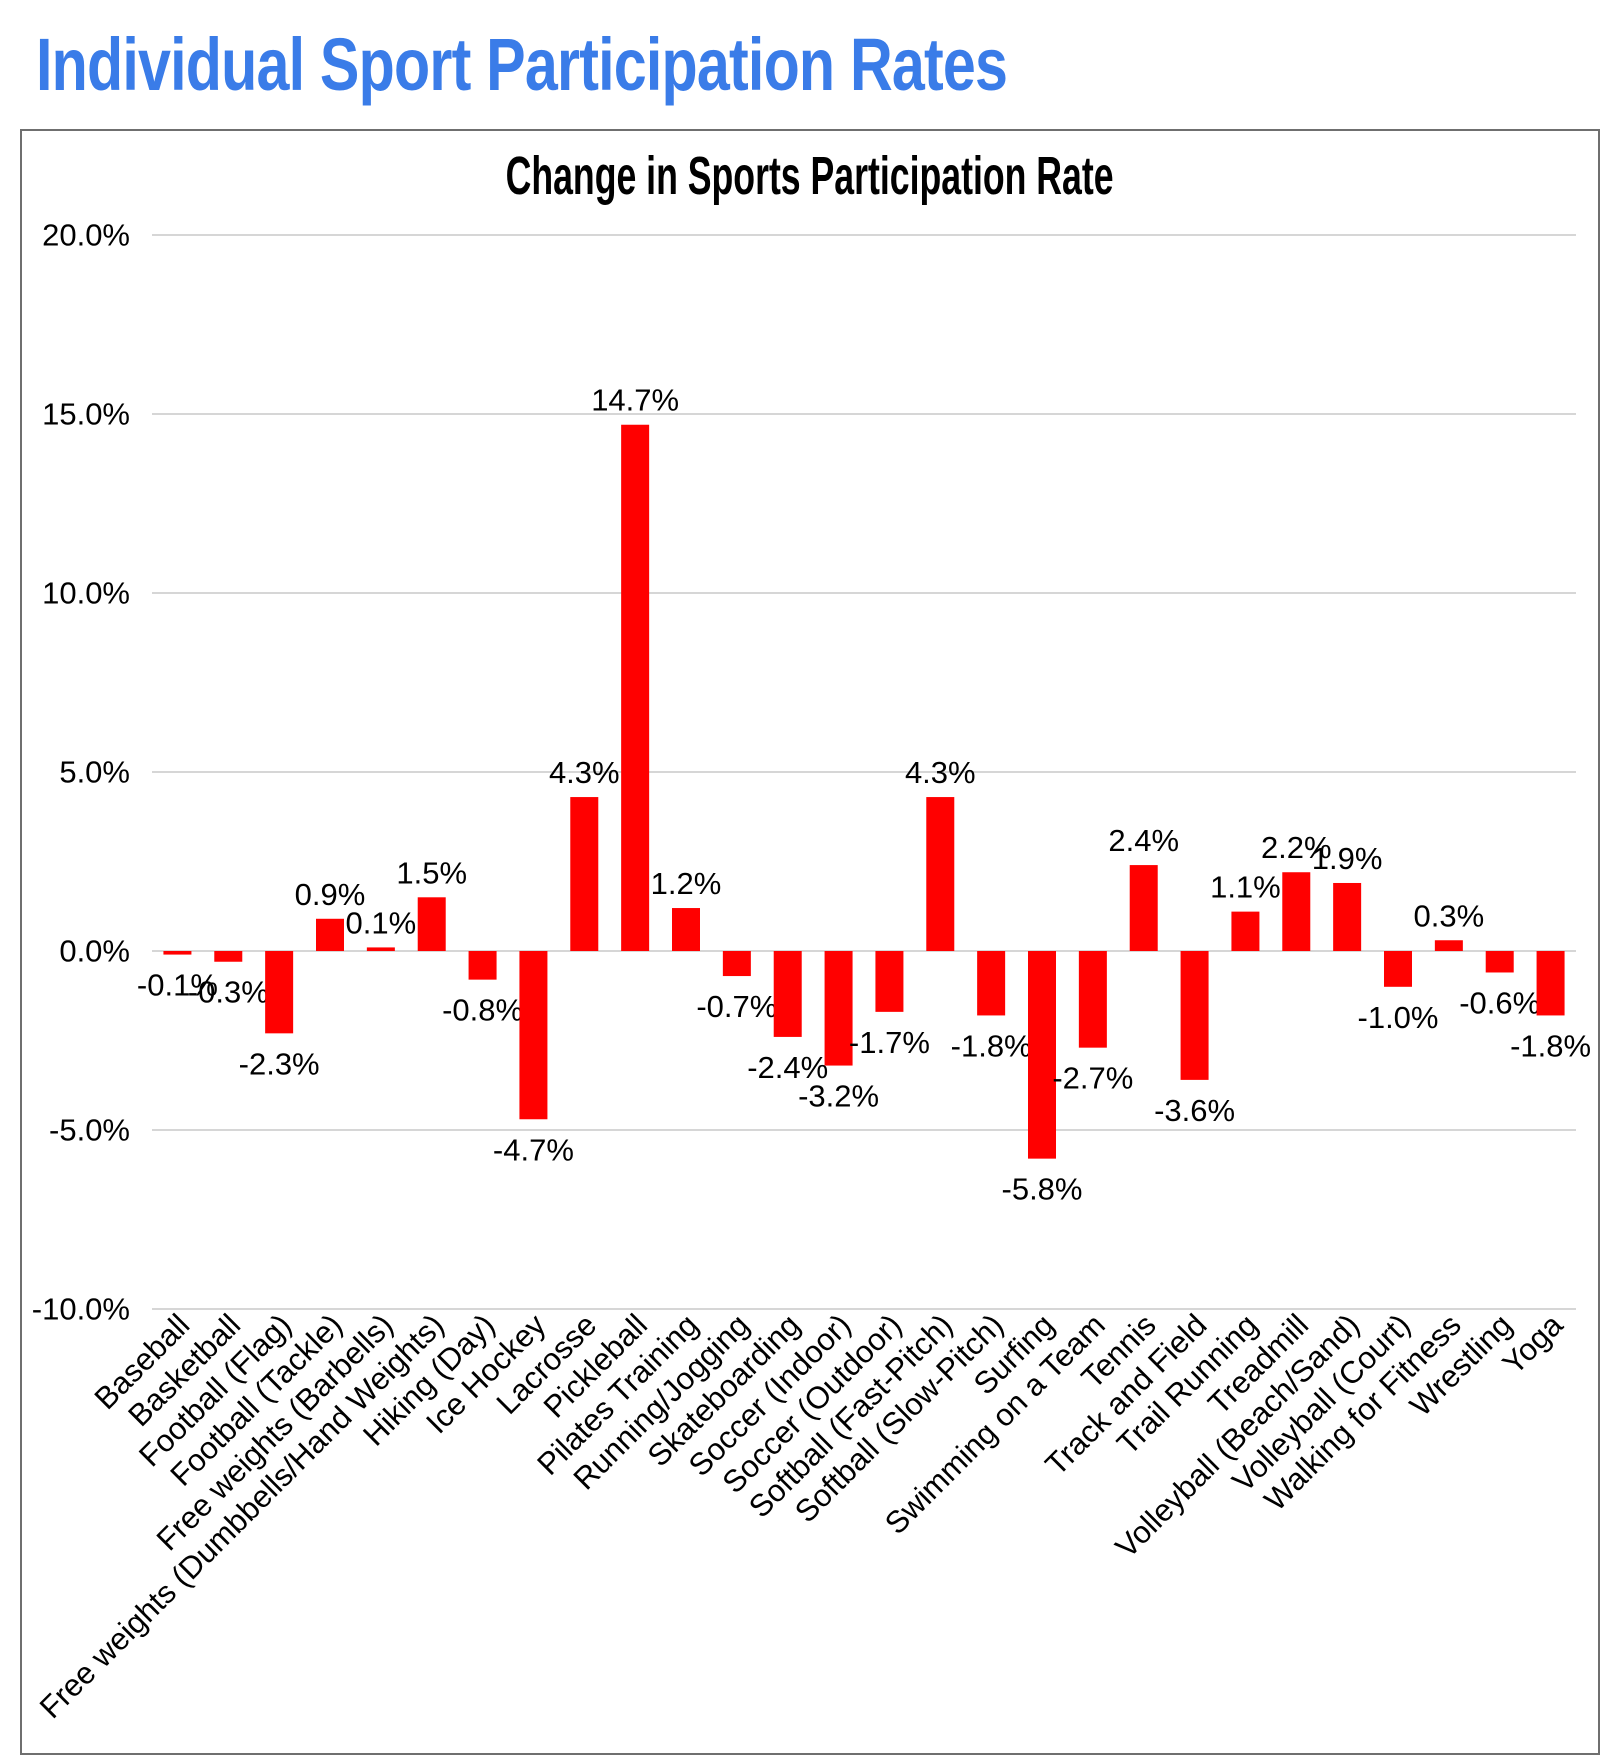 This screenshot has height=1762, width=1622. Describe the element at coordinates (889, 1042) in the screenshot. I see `value-label-soccer-outdoor: -1.7%` at that location.